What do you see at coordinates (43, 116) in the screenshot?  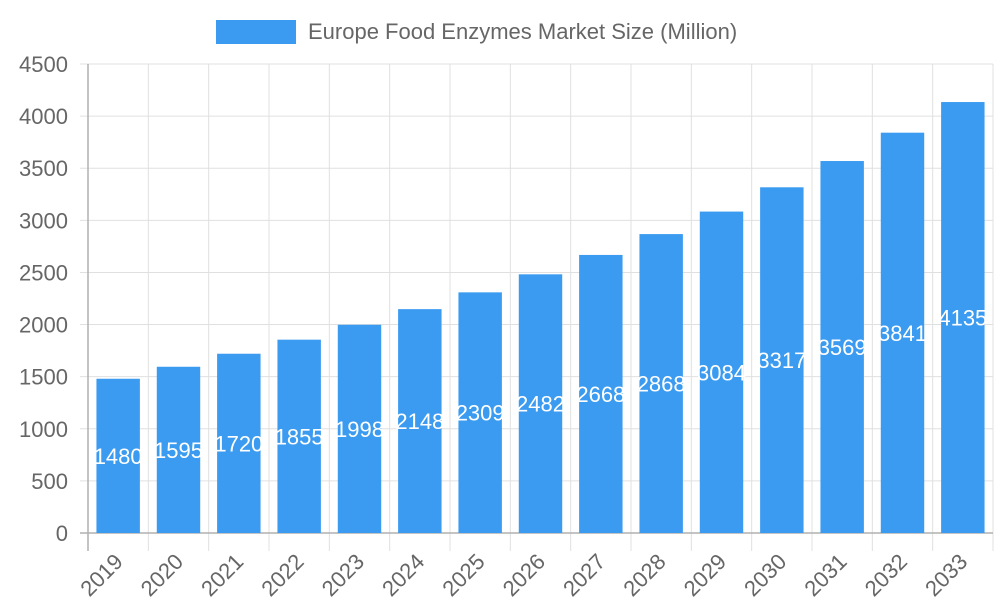 I see `y-tick-label: 4000` at bounding box center [43, 116].